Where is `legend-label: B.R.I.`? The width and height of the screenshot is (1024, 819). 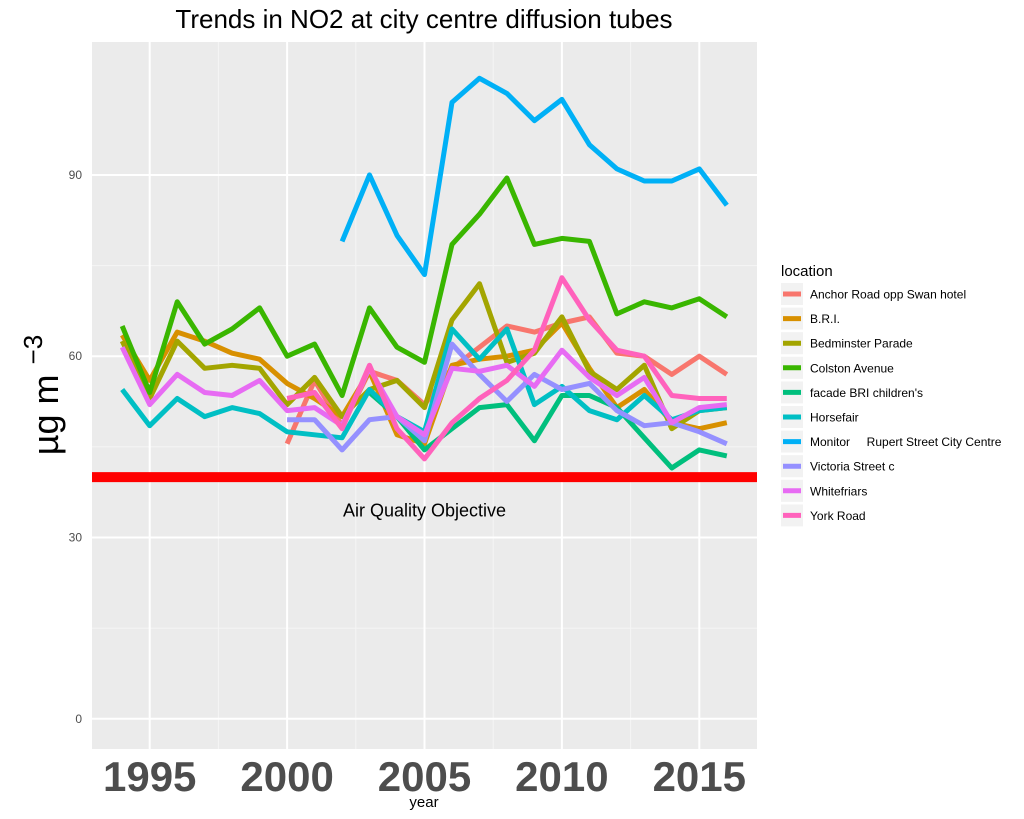 legend-label: B.R.I. is located at coordinates (825, 319).